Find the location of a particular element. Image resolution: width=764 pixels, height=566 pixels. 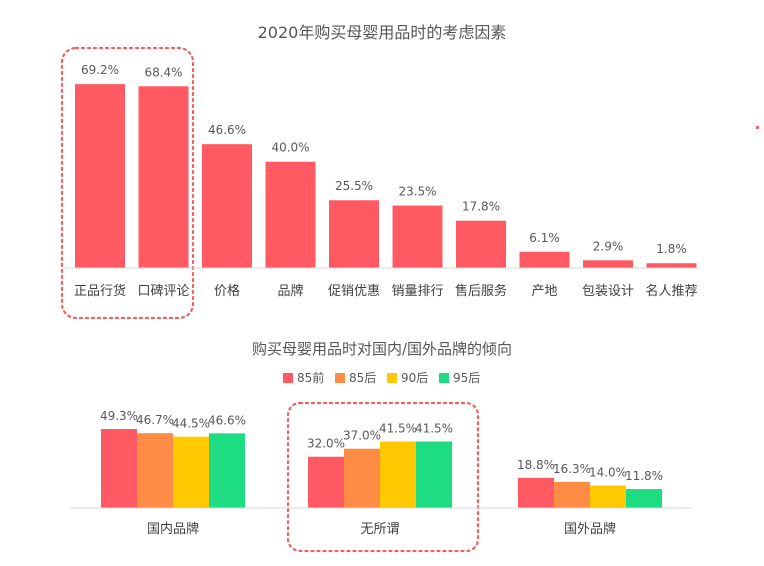

chart1-highlight-box is located at coordinates (127, 183).